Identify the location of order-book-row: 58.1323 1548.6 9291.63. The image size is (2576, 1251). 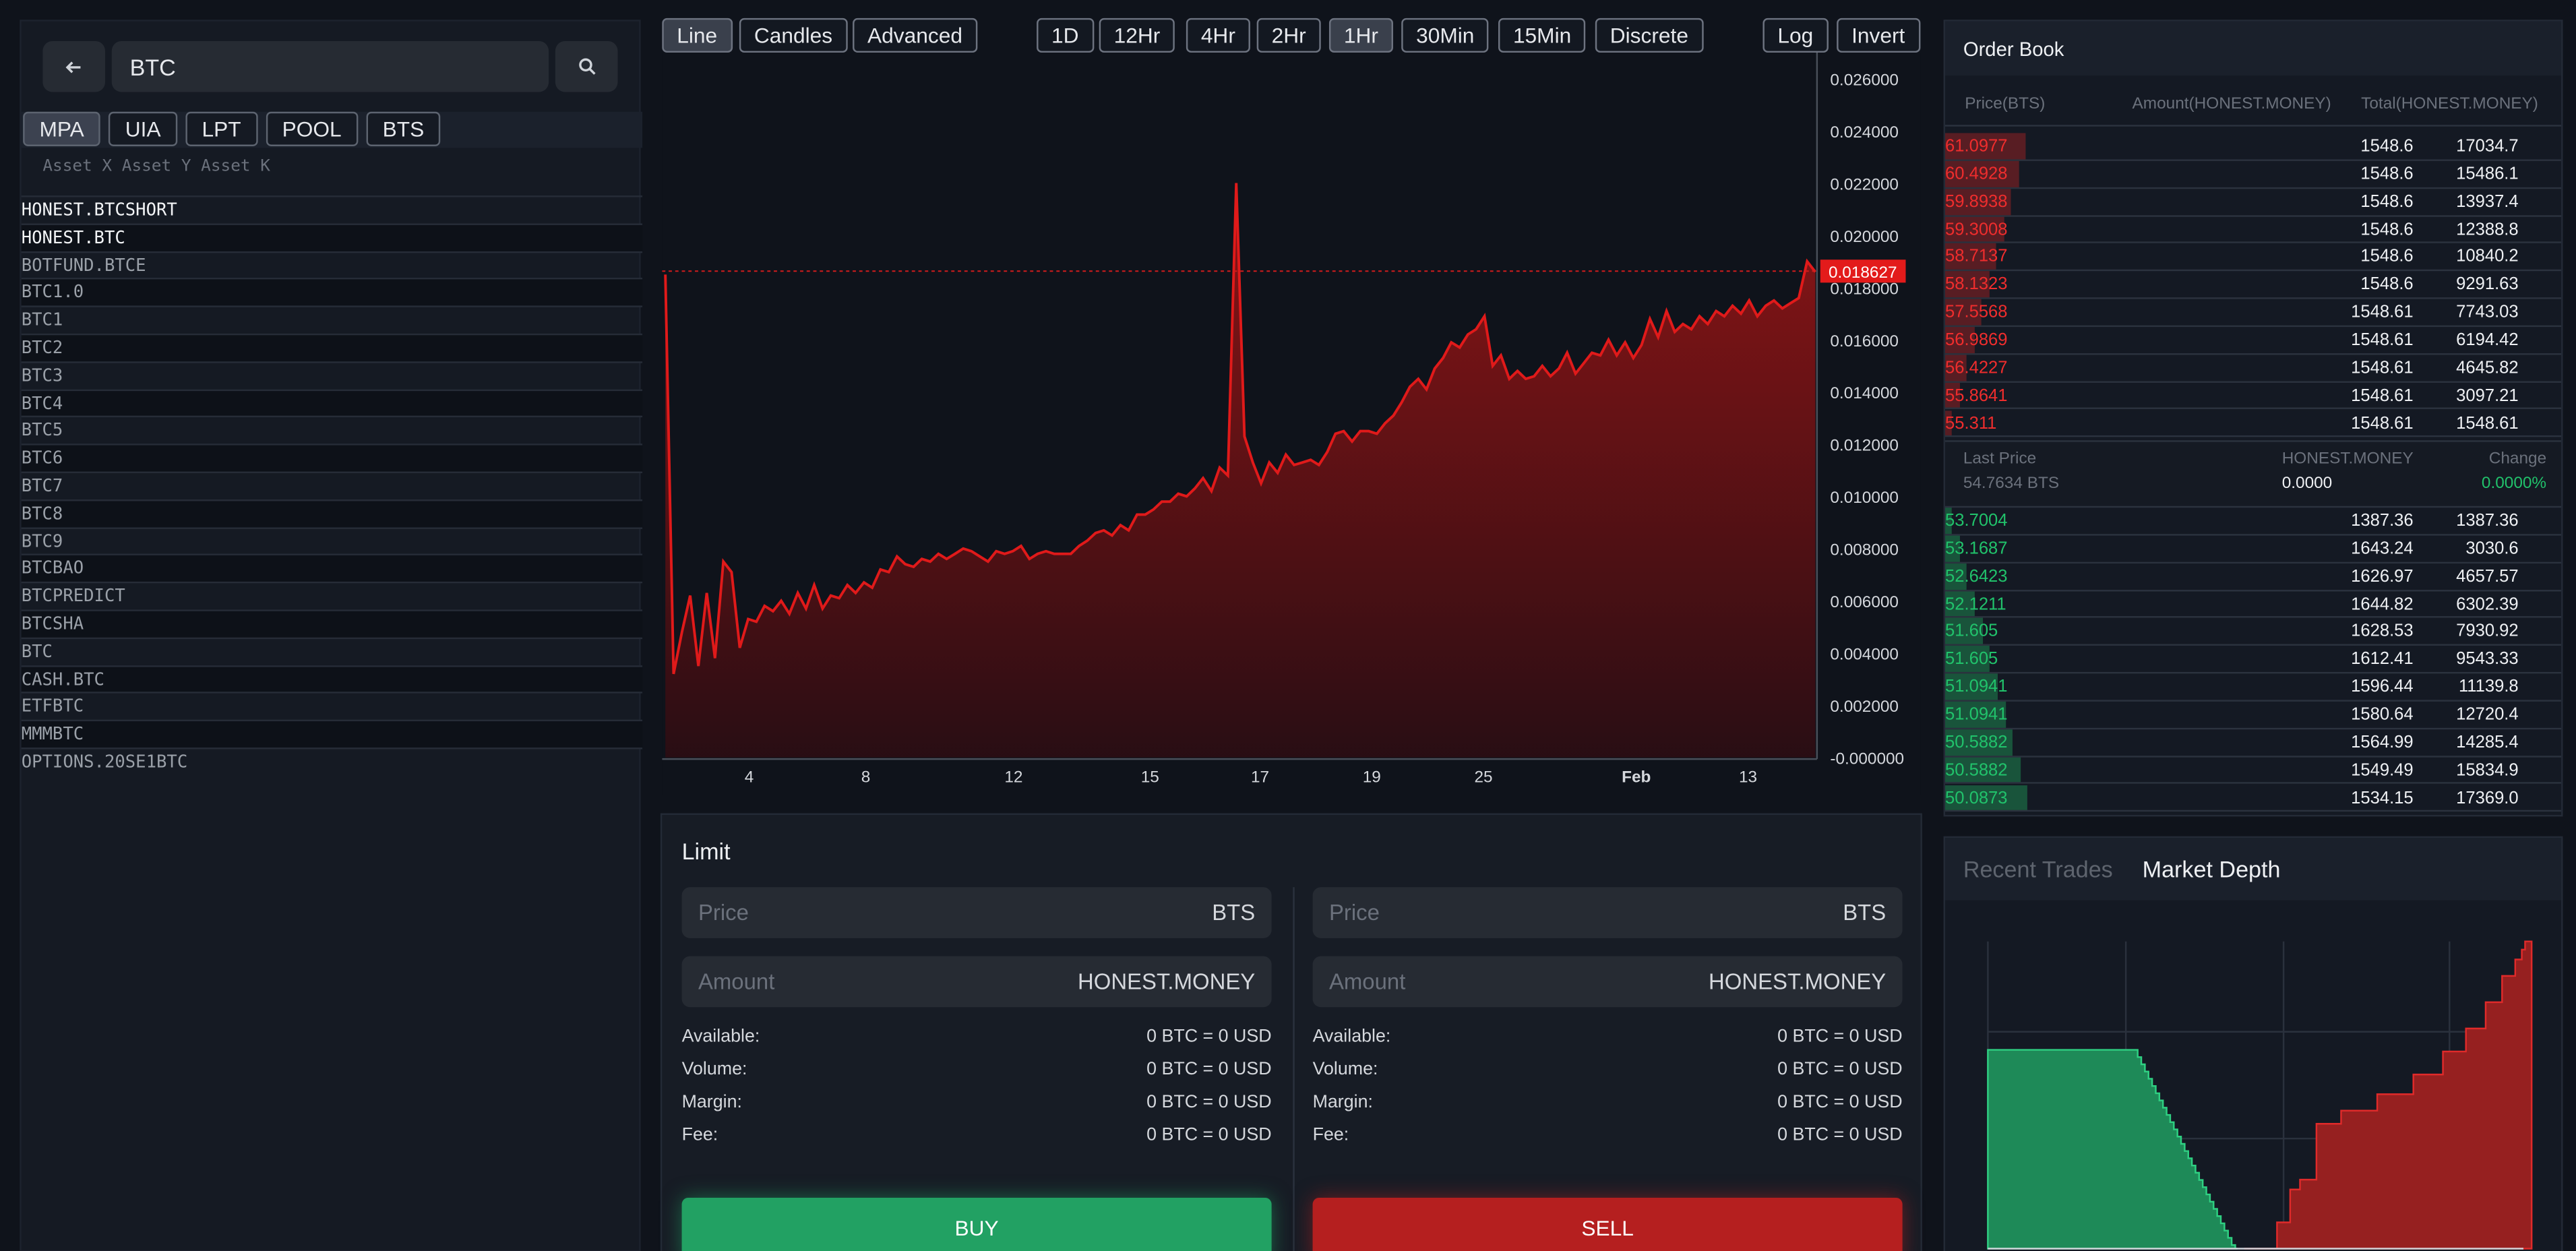
(2253, 285).